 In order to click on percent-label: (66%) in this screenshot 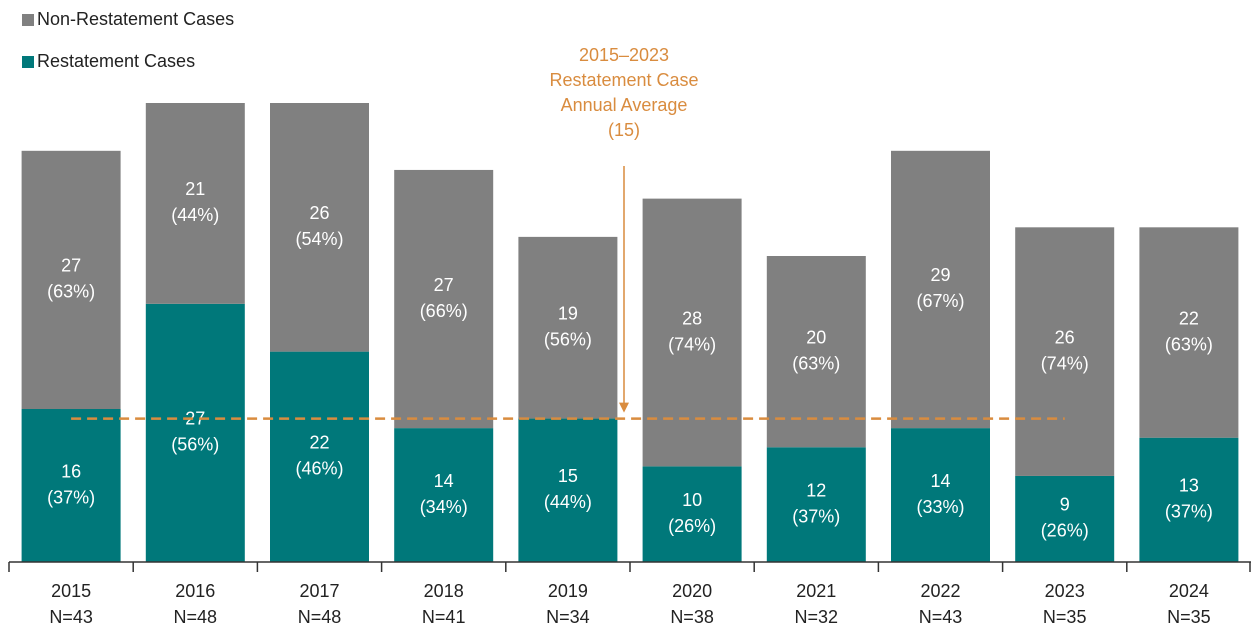, I will do `click(444, 311)`.